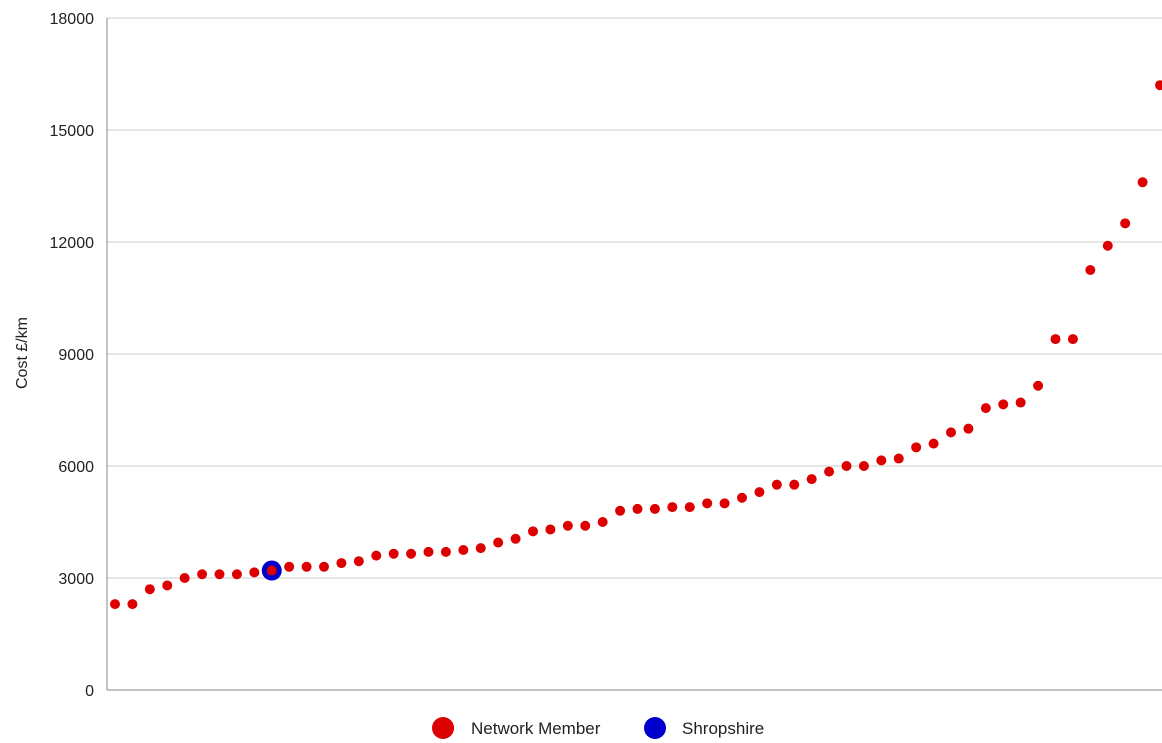  What do you see at coordinates (443, 728) in the screenshot?
I see `legend-marker-network-member` at bounding box center [443, 728].